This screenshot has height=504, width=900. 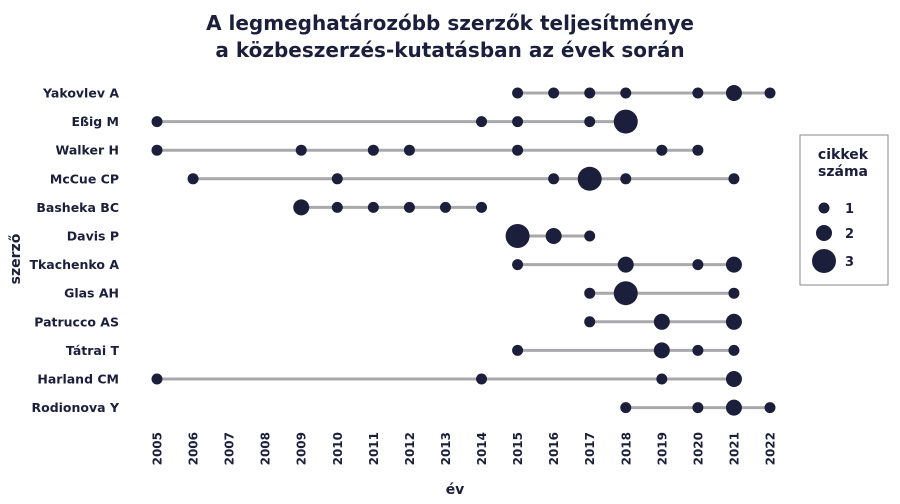 What do you see at coordinates (403, 350) in the screenshot?
I see `author-row: Tátrai T` at bounding box center [403, 350].